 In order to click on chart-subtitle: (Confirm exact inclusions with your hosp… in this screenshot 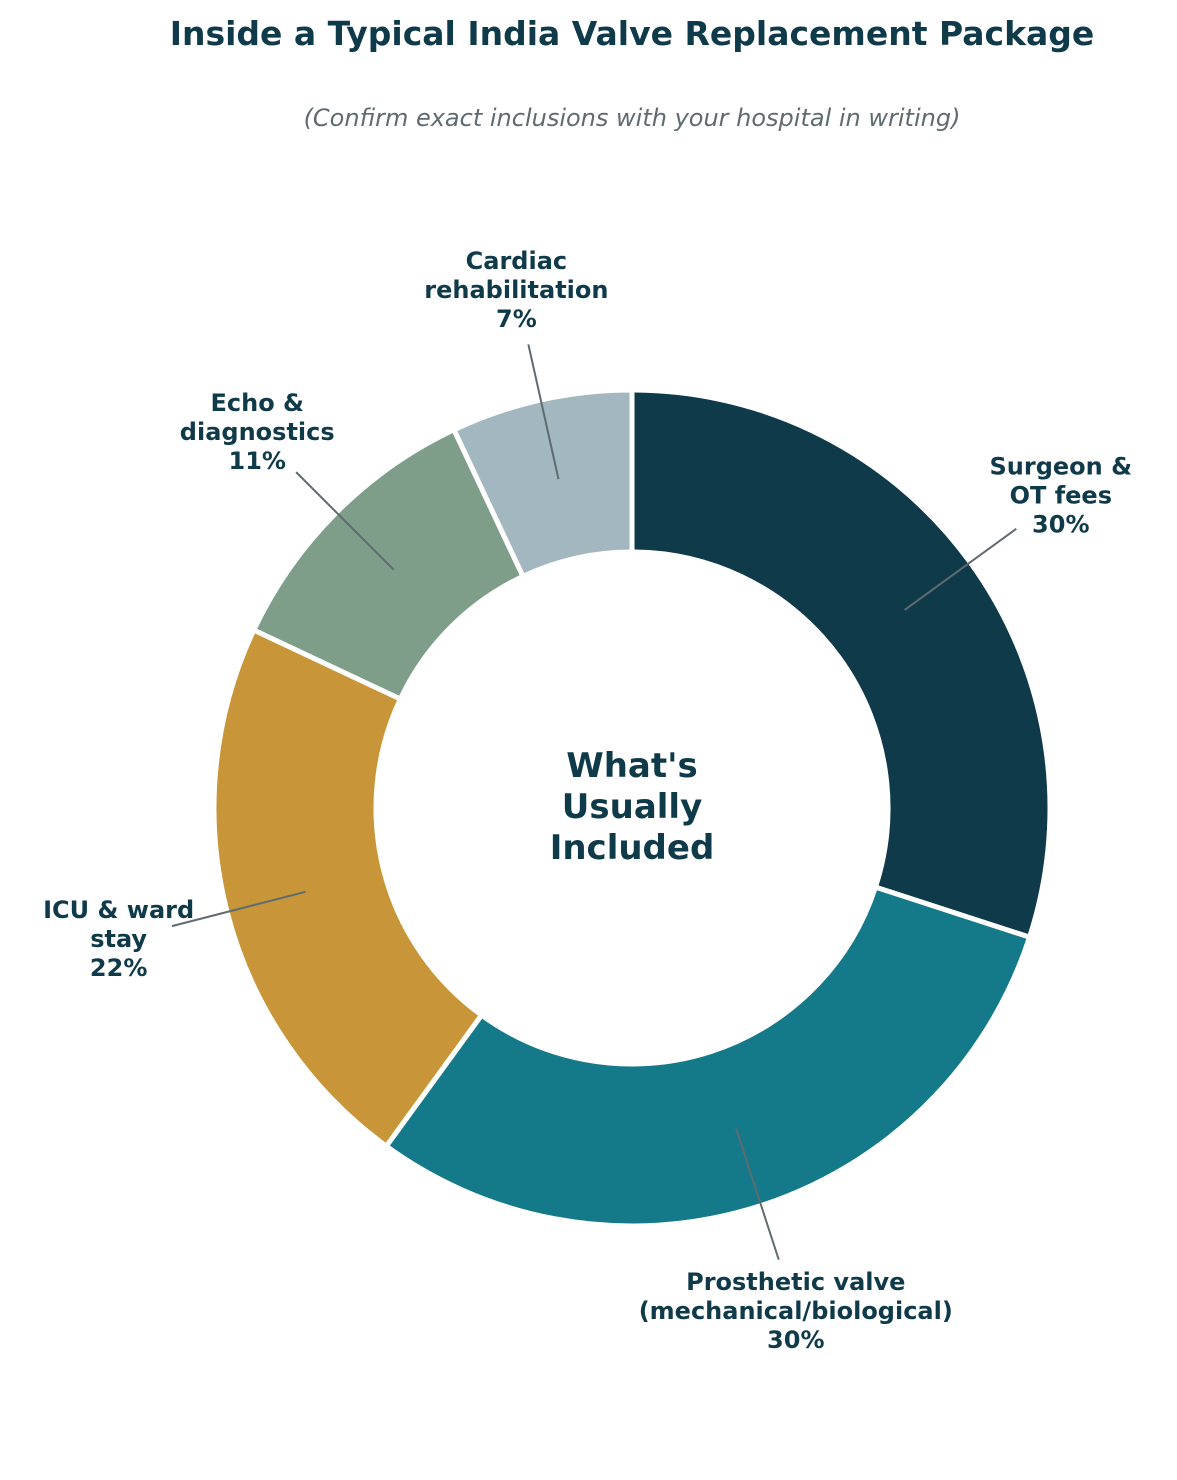, I will do `click(632, 118)`.